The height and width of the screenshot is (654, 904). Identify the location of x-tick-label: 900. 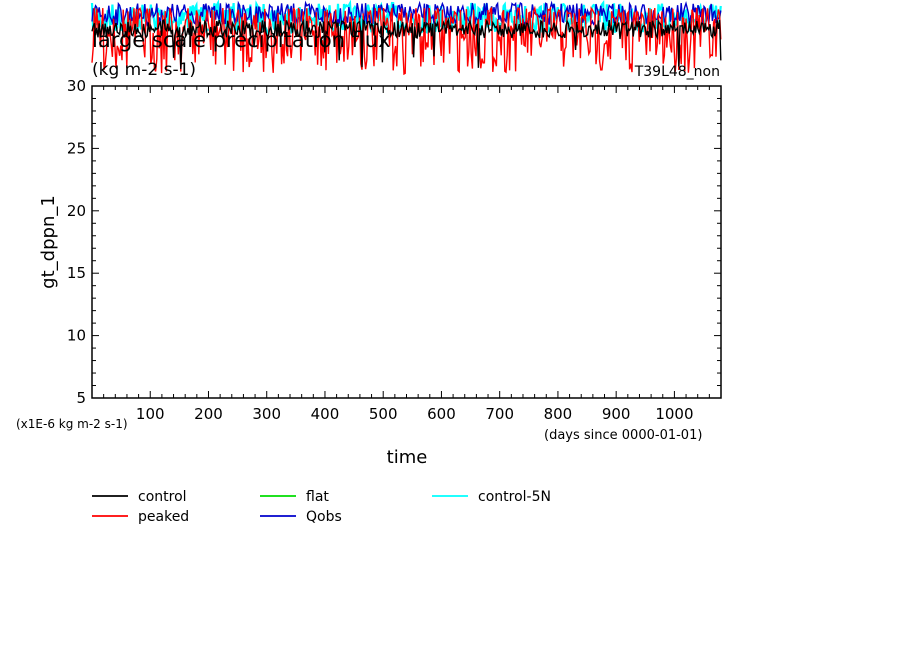
(616, 414).